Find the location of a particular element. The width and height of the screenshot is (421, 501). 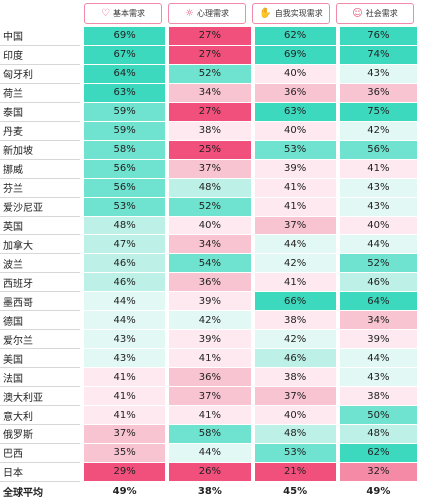

country-name: 德国 is located at coordinates (40, 321).